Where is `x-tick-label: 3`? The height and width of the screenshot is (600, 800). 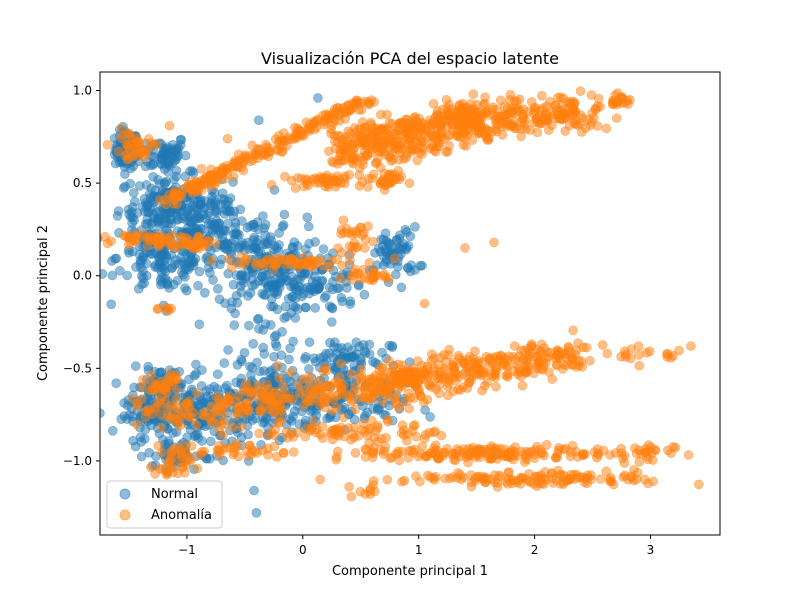 x-tick-label: 3 is located at coordinates (651, 550).